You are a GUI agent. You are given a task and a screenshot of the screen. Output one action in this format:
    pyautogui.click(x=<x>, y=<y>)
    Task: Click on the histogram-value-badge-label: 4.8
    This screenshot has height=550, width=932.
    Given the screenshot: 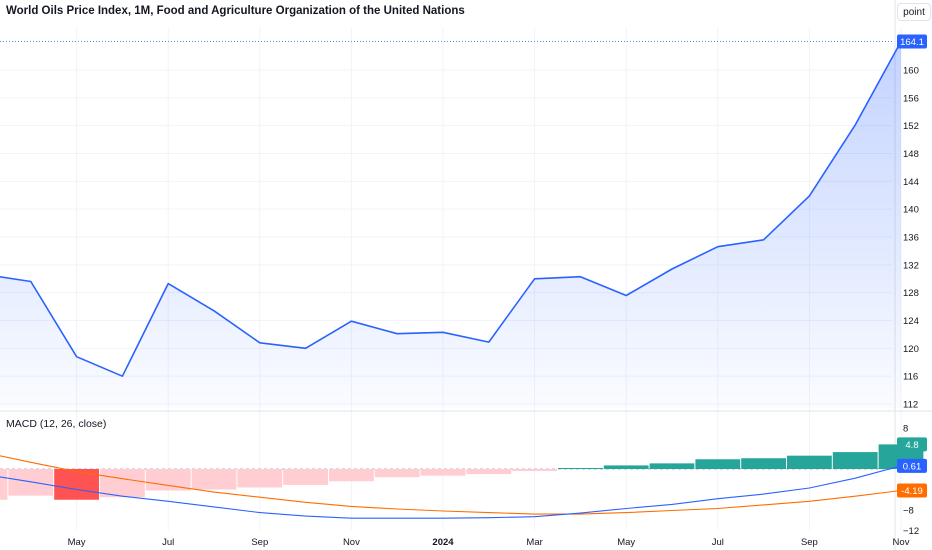 What is the action you would take?
    pyautogui.click(x=911, y=445)
    